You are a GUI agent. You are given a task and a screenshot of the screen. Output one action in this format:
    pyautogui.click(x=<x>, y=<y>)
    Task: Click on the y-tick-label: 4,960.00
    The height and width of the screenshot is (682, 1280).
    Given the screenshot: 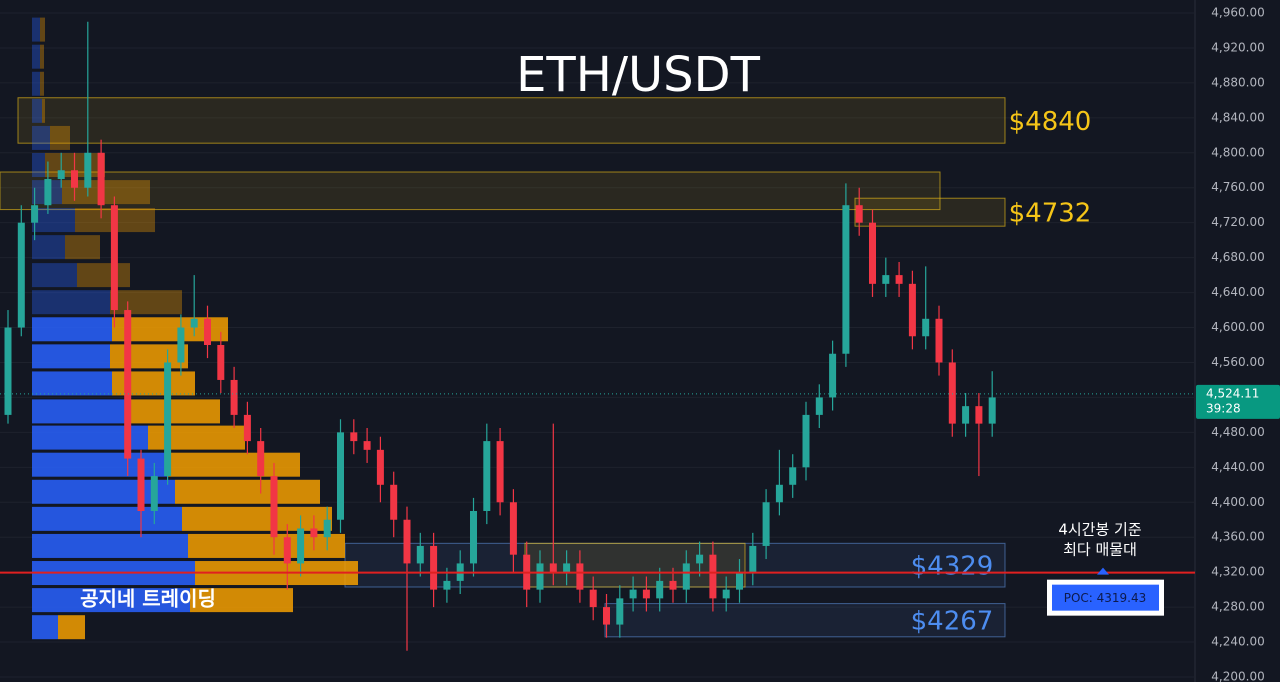 What is the action you would take?
    pyautogui.click(x=1237, y=13)
    